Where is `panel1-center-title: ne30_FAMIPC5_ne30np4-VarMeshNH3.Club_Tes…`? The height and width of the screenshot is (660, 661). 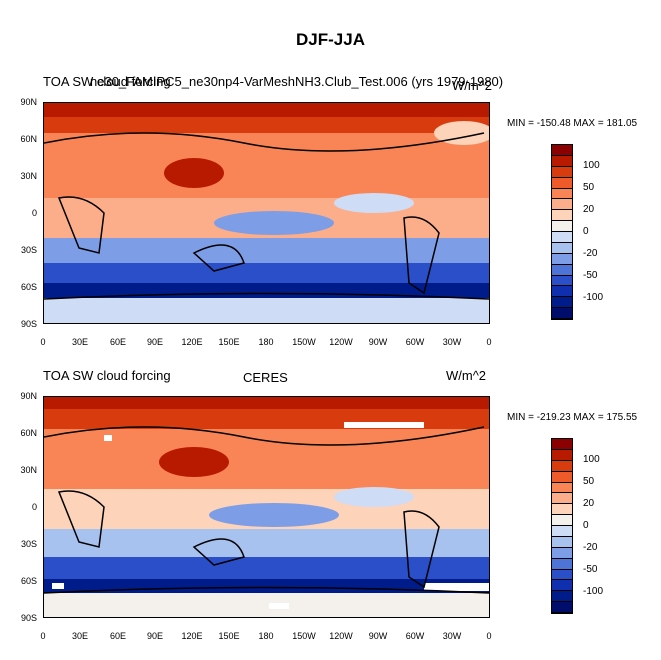 panel1-center-title: ne30_FAMIPC5_ne30np4-VarMeshNH3.Club_Tes… is located at coordinates (297, 81).